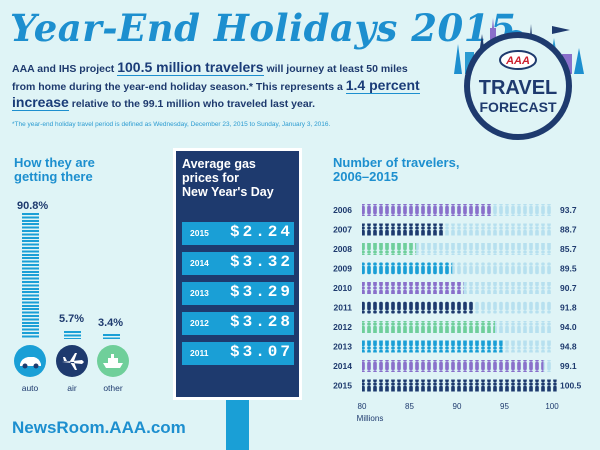 The image size is (600, 450). I want to click on ship-icon, so click(113, 361).